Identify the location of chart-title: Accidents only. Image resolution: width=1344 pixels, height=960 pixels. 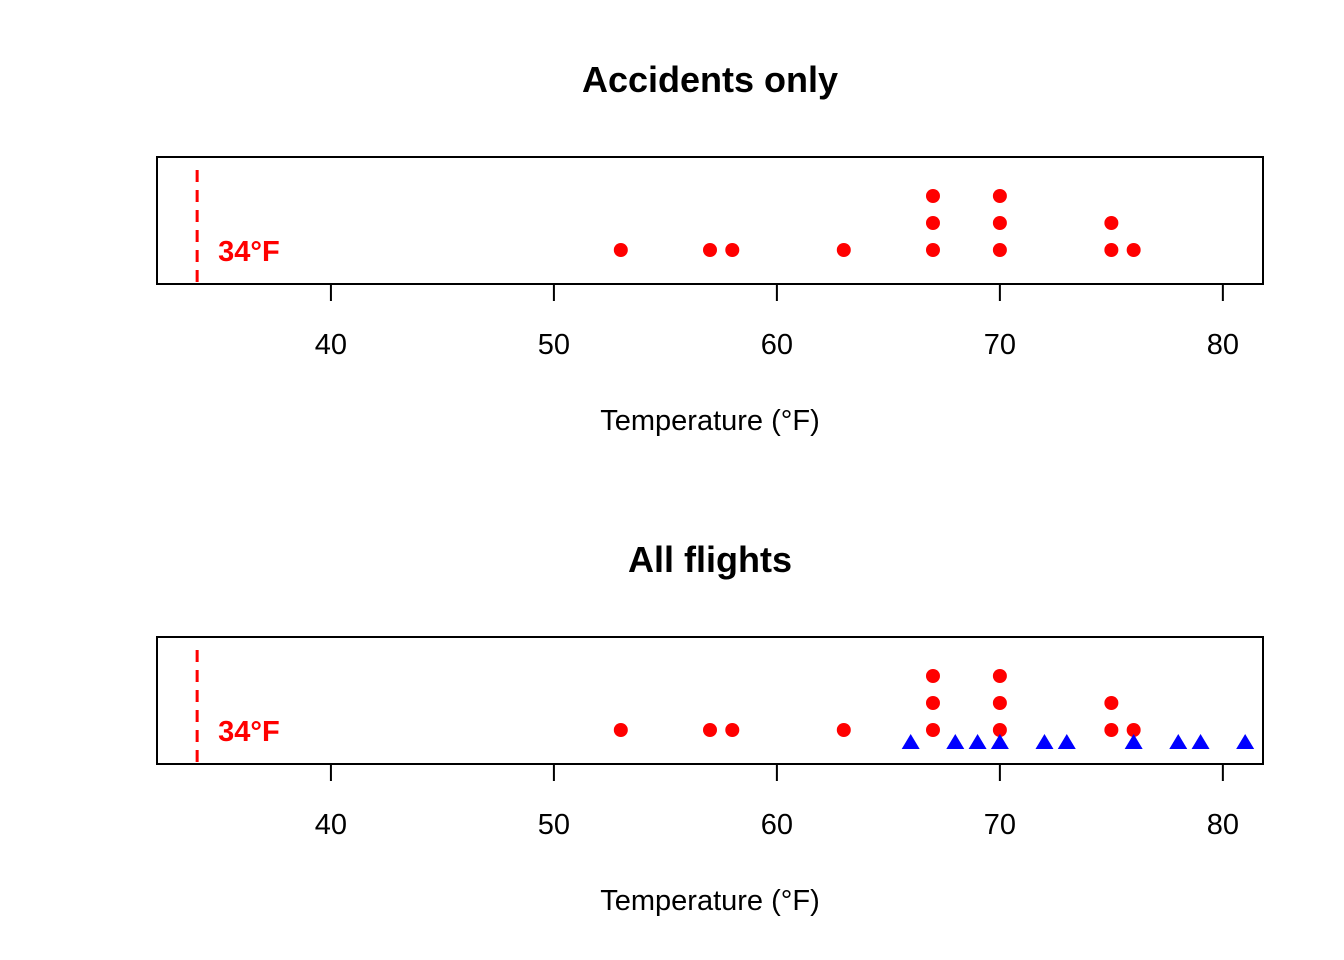
(710, 79).